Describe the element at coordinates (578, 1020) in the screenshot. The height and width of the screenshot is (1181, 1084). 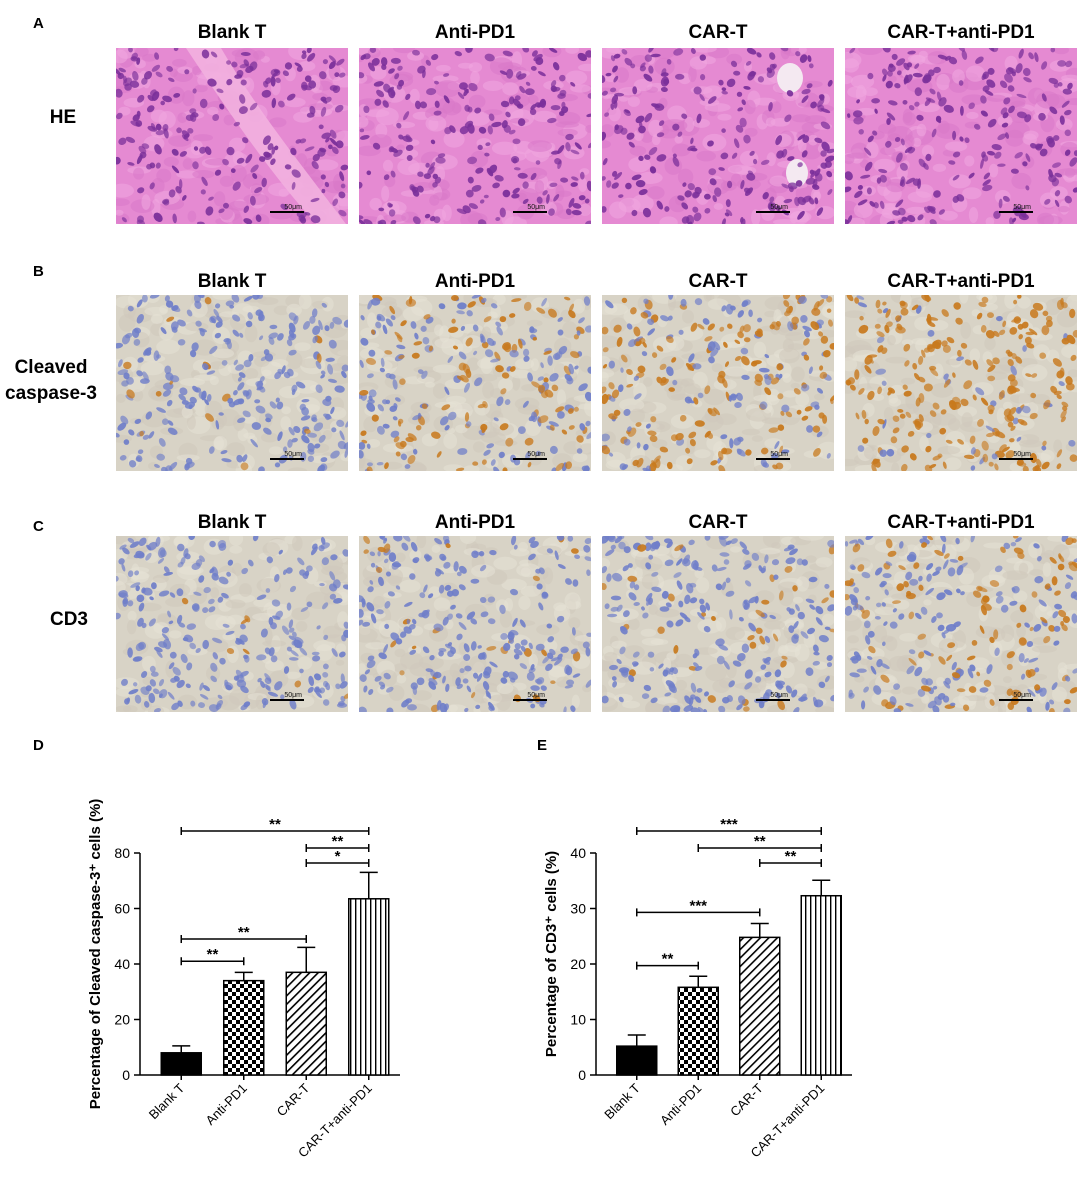
I see `y-tick-label: 10` at that location.